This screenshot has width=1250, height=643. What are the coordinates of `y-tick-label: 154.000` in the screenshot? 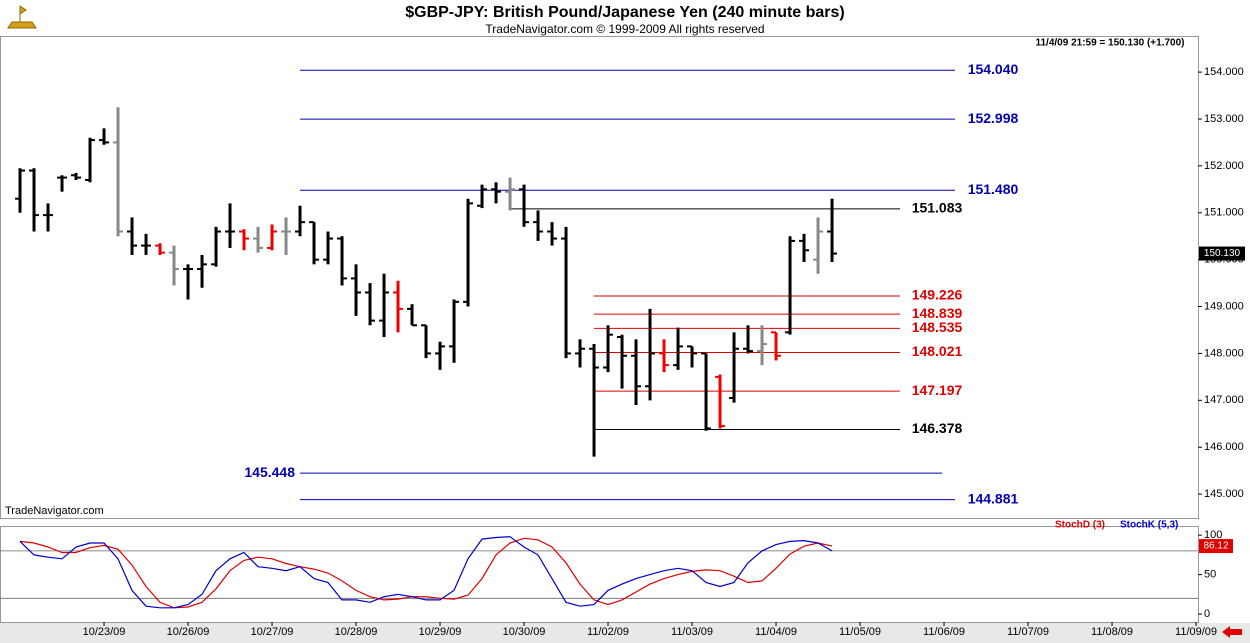 It's located at (1224, 72).